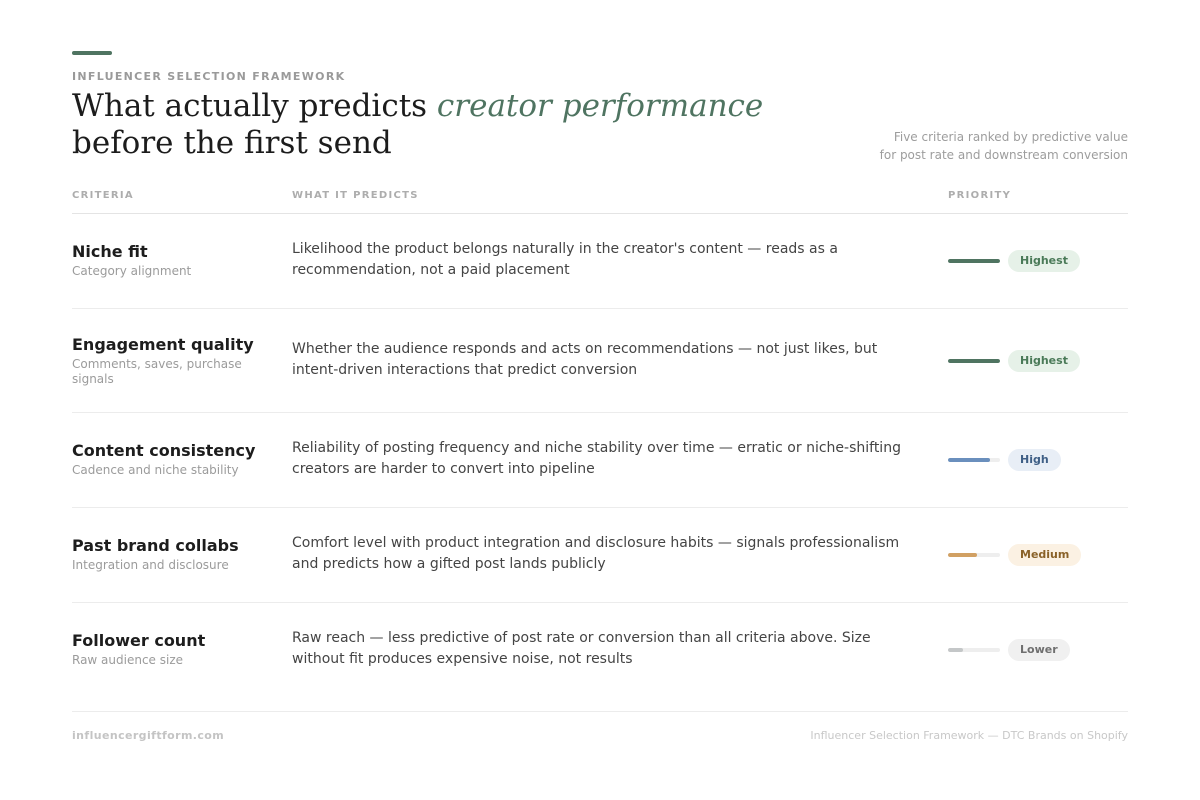  What do you see at coordinates (600, 106) in the screenshot?
I see `title-accent: creator performance` at bounding box center [600, 106].